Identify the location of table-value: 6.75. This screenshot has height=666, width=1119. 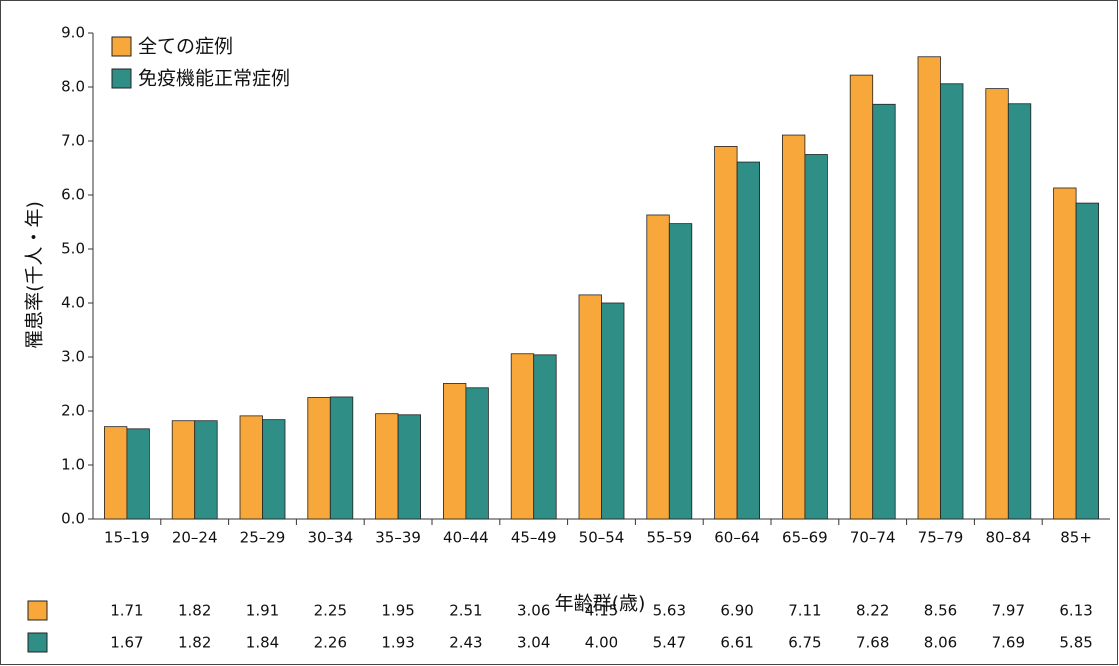
(804, 643).